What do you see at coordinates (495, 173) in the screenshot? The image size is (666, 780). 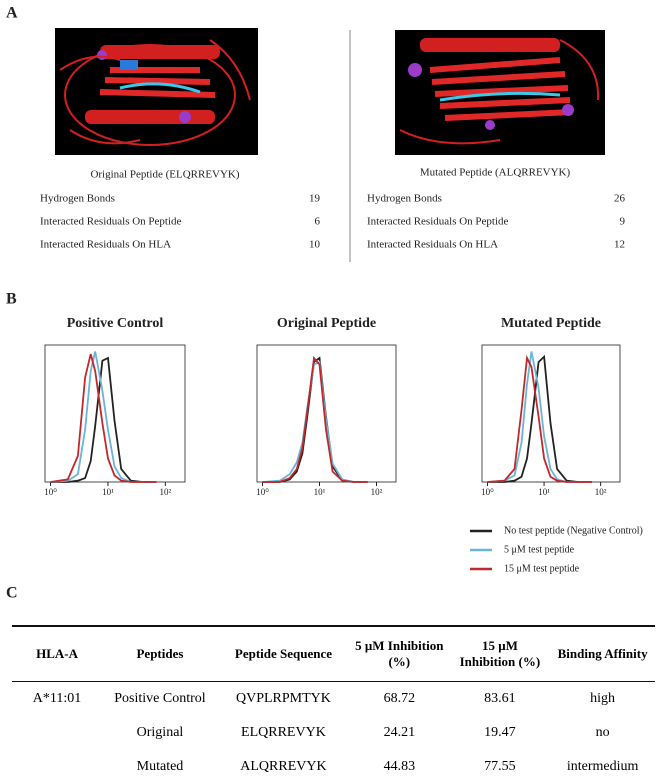 I see `caption: Mutated Peptide (ALQRREVYK)` at bounding box center [495, 173].